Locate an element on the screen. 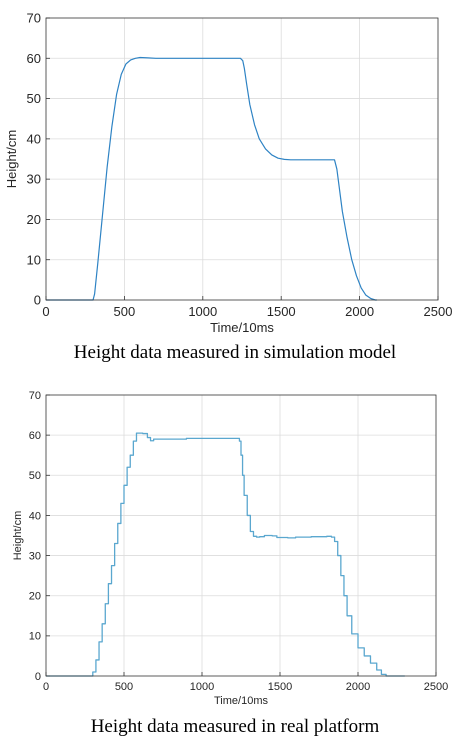 The height and width of the screenshot is (746, 470). caption-real: Height data measured in real platform is located at coordinates (235, 726).